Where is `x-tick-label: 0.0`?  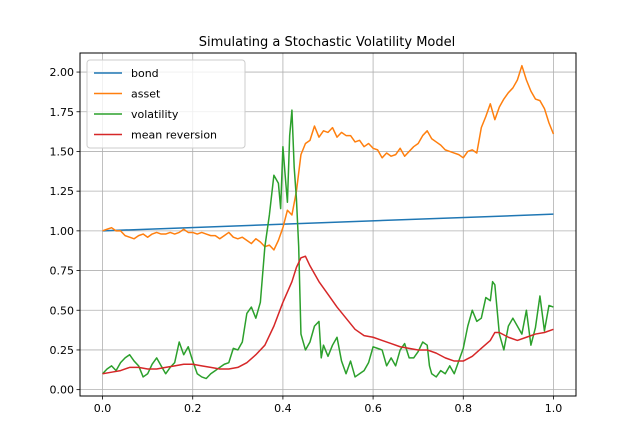
x-tick-label: 0.0 is located at coordinates (103, 408).